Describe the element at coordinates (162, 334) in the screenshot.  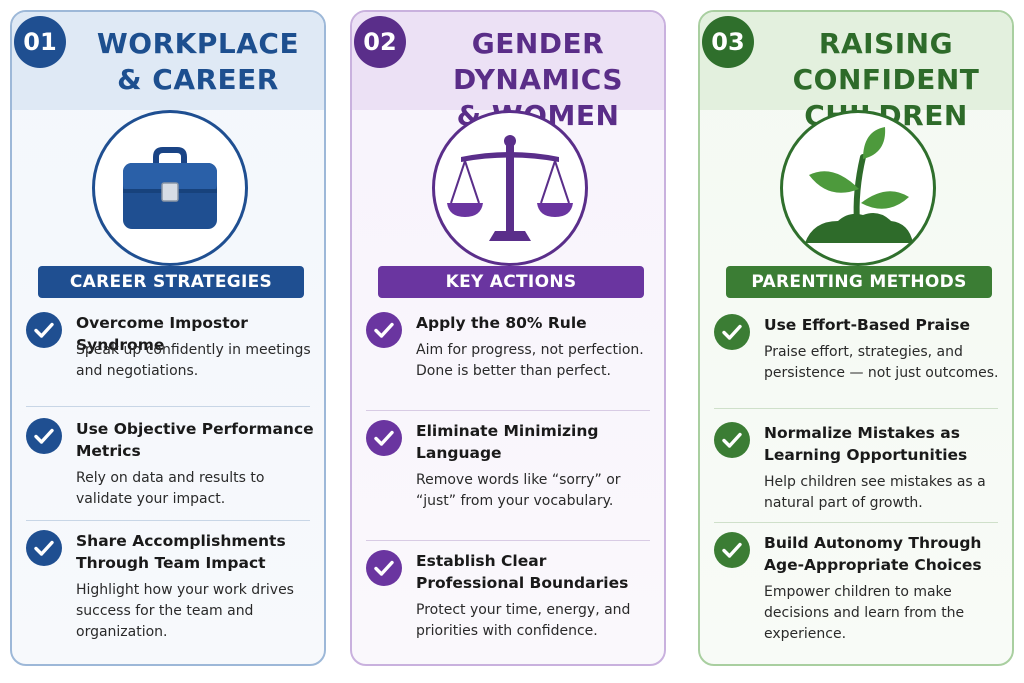
I see `item-title: Overcome Impostor Syndrome` at that location.